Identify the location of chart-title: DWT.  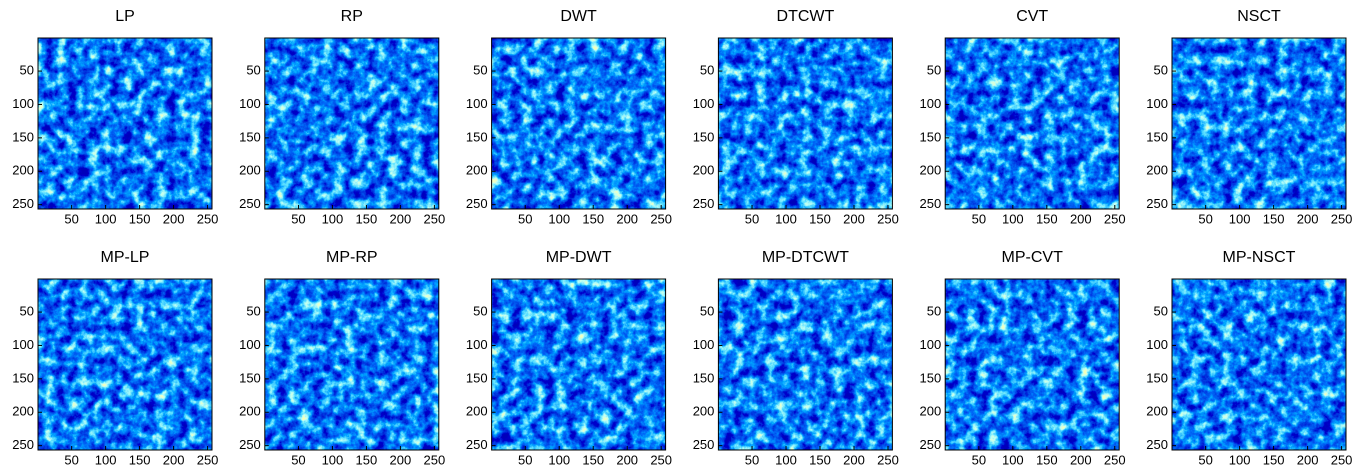
(578, 16).